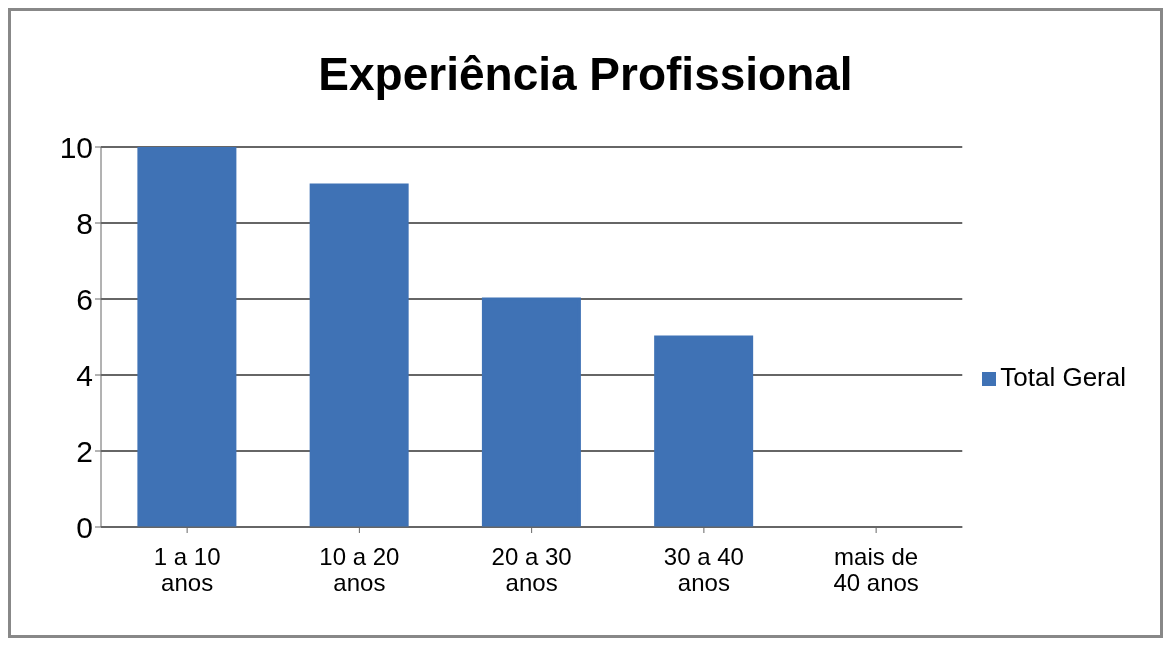 The width and height of the screenshot is (1175, 650). I want to click on x-tick-label: 1 a 10 anos, so click(187, 569).